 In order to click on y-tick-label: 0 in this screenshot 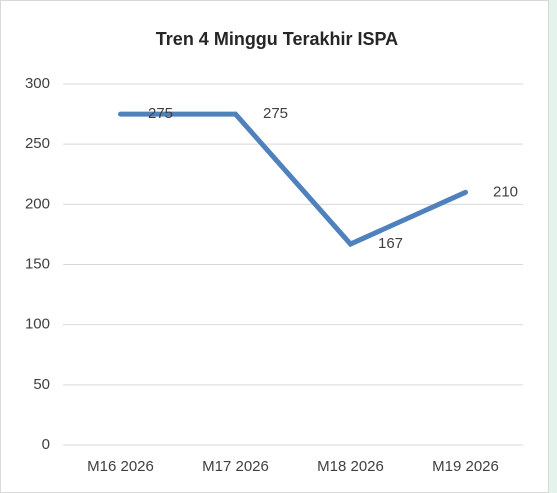, I will do `click(46, 444)`.